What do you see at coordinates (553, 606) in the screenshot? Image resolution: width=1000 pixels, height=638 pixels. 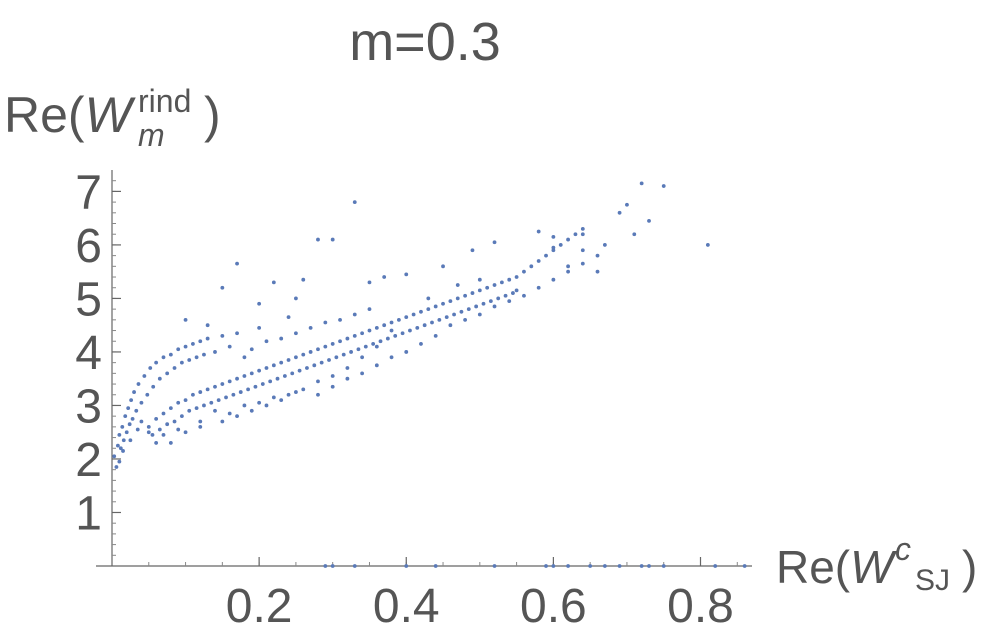 I see `x-tick-label: 0.6` at bounding box center [553, 606].